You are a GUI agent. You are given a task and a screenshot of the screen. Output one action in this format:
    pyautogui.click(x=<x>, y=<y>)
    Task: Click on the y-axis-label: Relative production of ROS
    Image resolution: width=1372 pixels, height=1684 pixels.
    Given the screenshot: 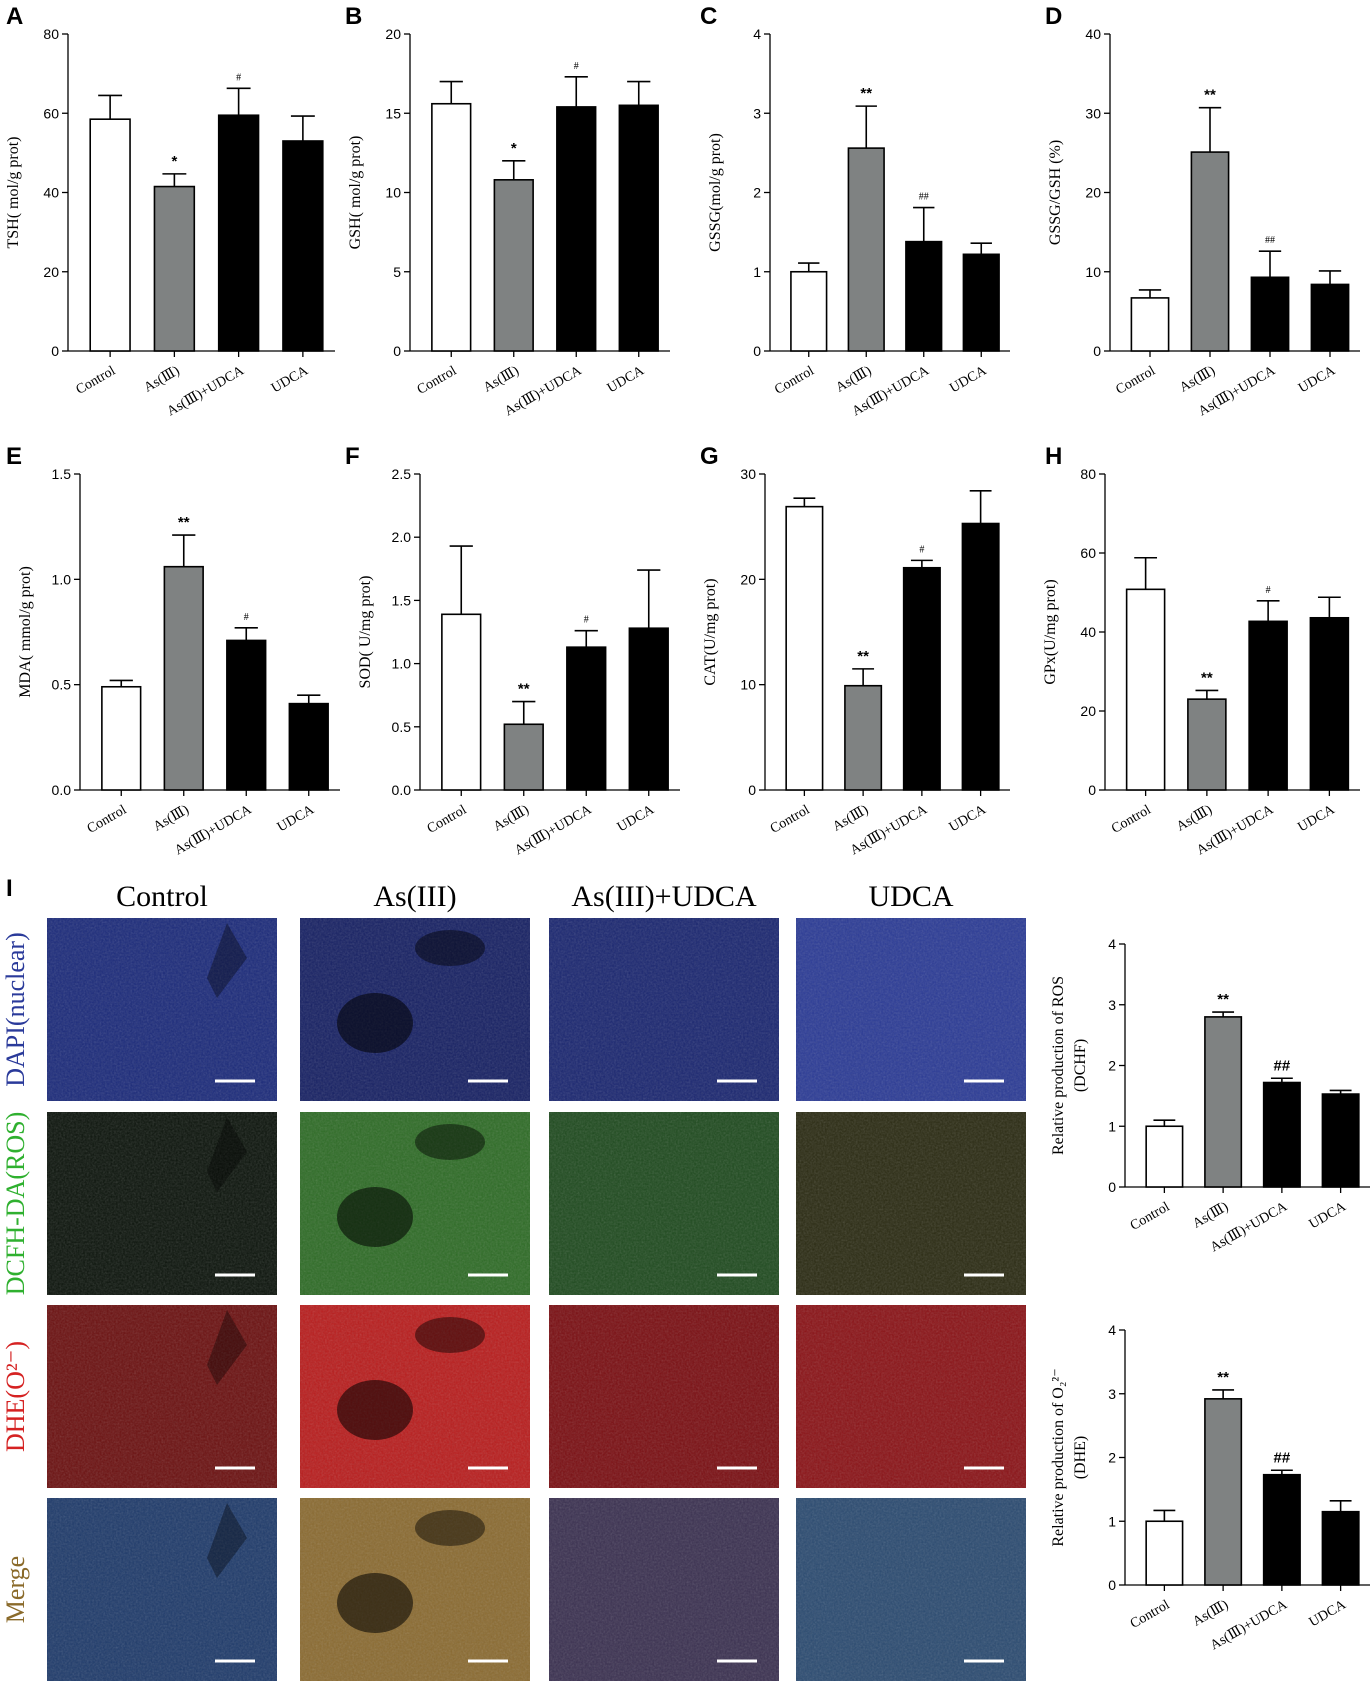 What is the action you would take?
    pyautogui.click(x=1058, y=1065)
    